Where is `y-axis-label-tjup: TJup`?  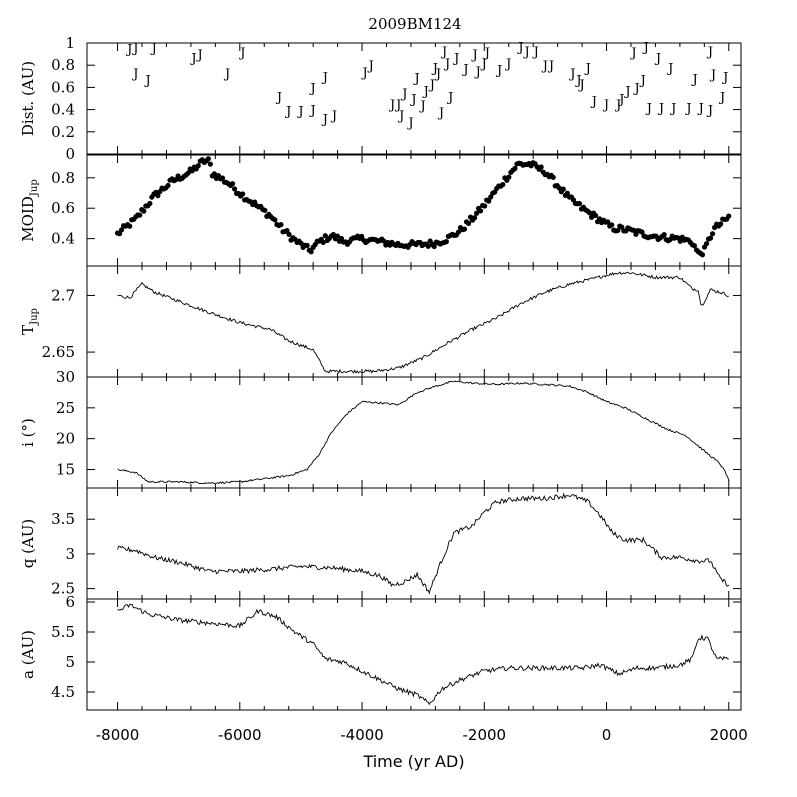
y-axis-label-tjup: TJup is located at coordinates (29, 321).